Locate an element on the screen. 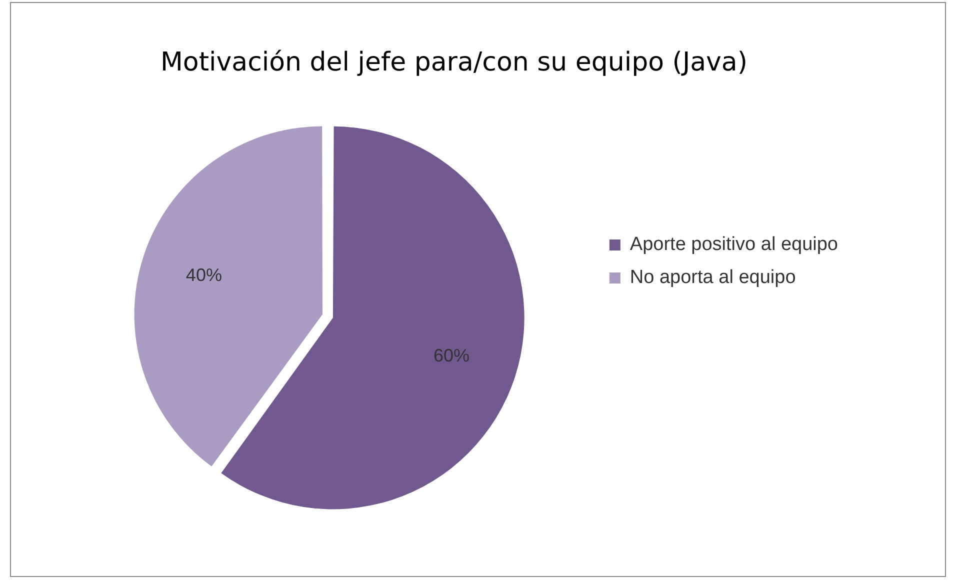 This screenshot has height=583, width=958. chart-title: Motivación del jefe para/con su equipo (Java) is located at coordinates (454, 62).